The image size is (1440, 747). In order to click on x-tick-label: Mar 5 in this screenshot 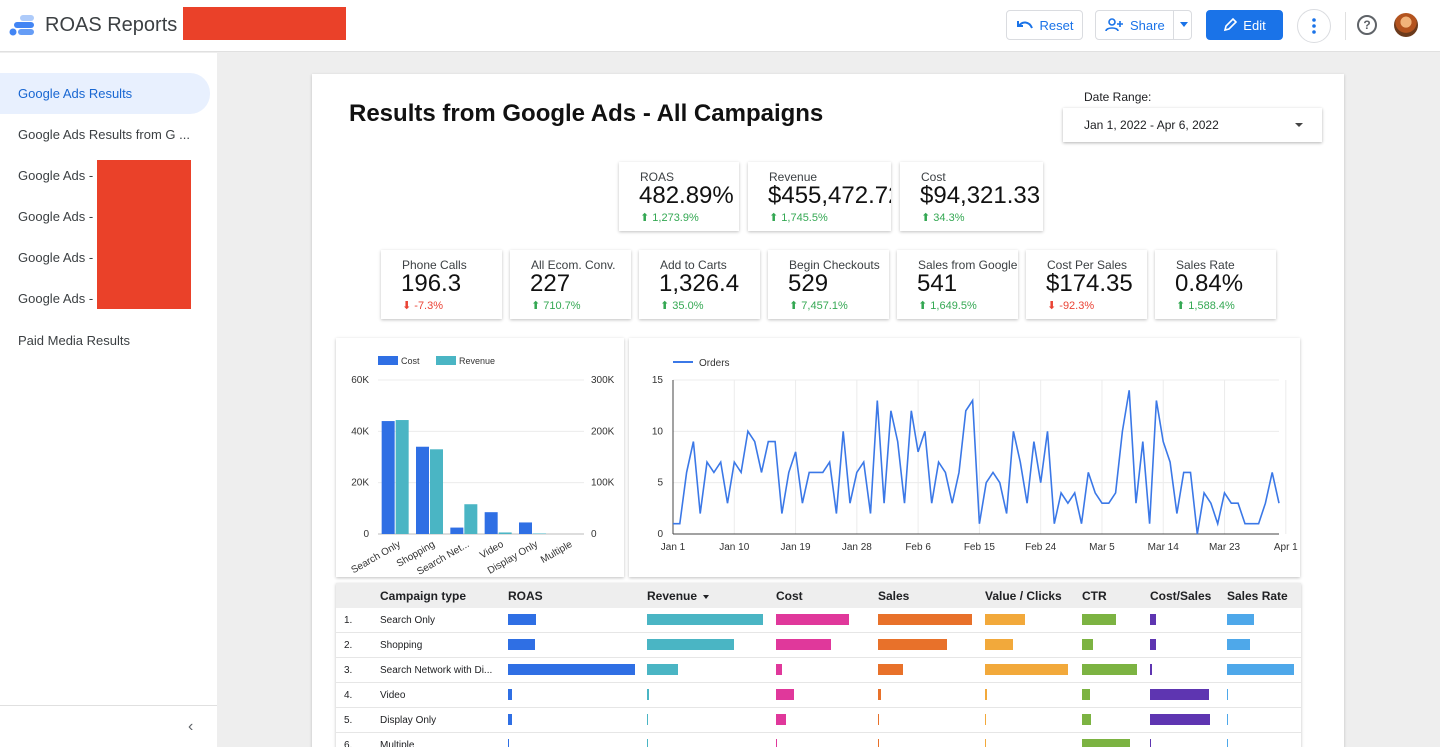, I will do `click(1102, 547)`.